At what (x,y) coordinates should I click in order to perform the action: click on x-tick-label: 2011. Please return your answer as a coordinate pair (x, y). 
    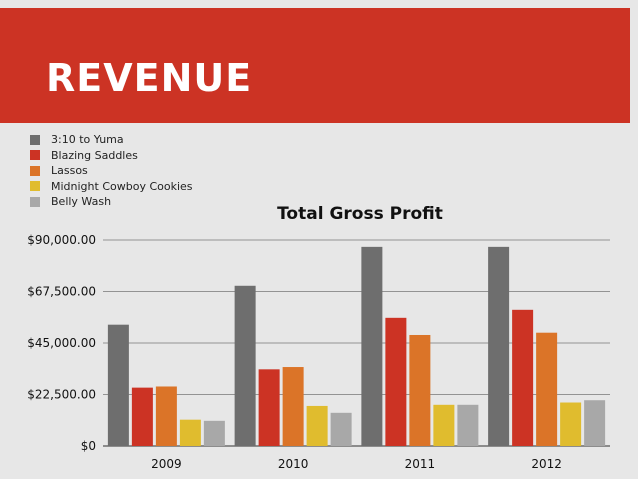
    Looking at the image, I should click on (420, 464).